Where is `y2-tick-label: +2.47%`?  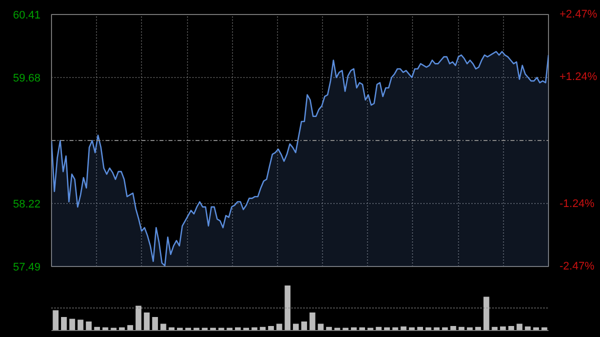
y2-tick-label: +2.47% is located at coordinates (579, 14).